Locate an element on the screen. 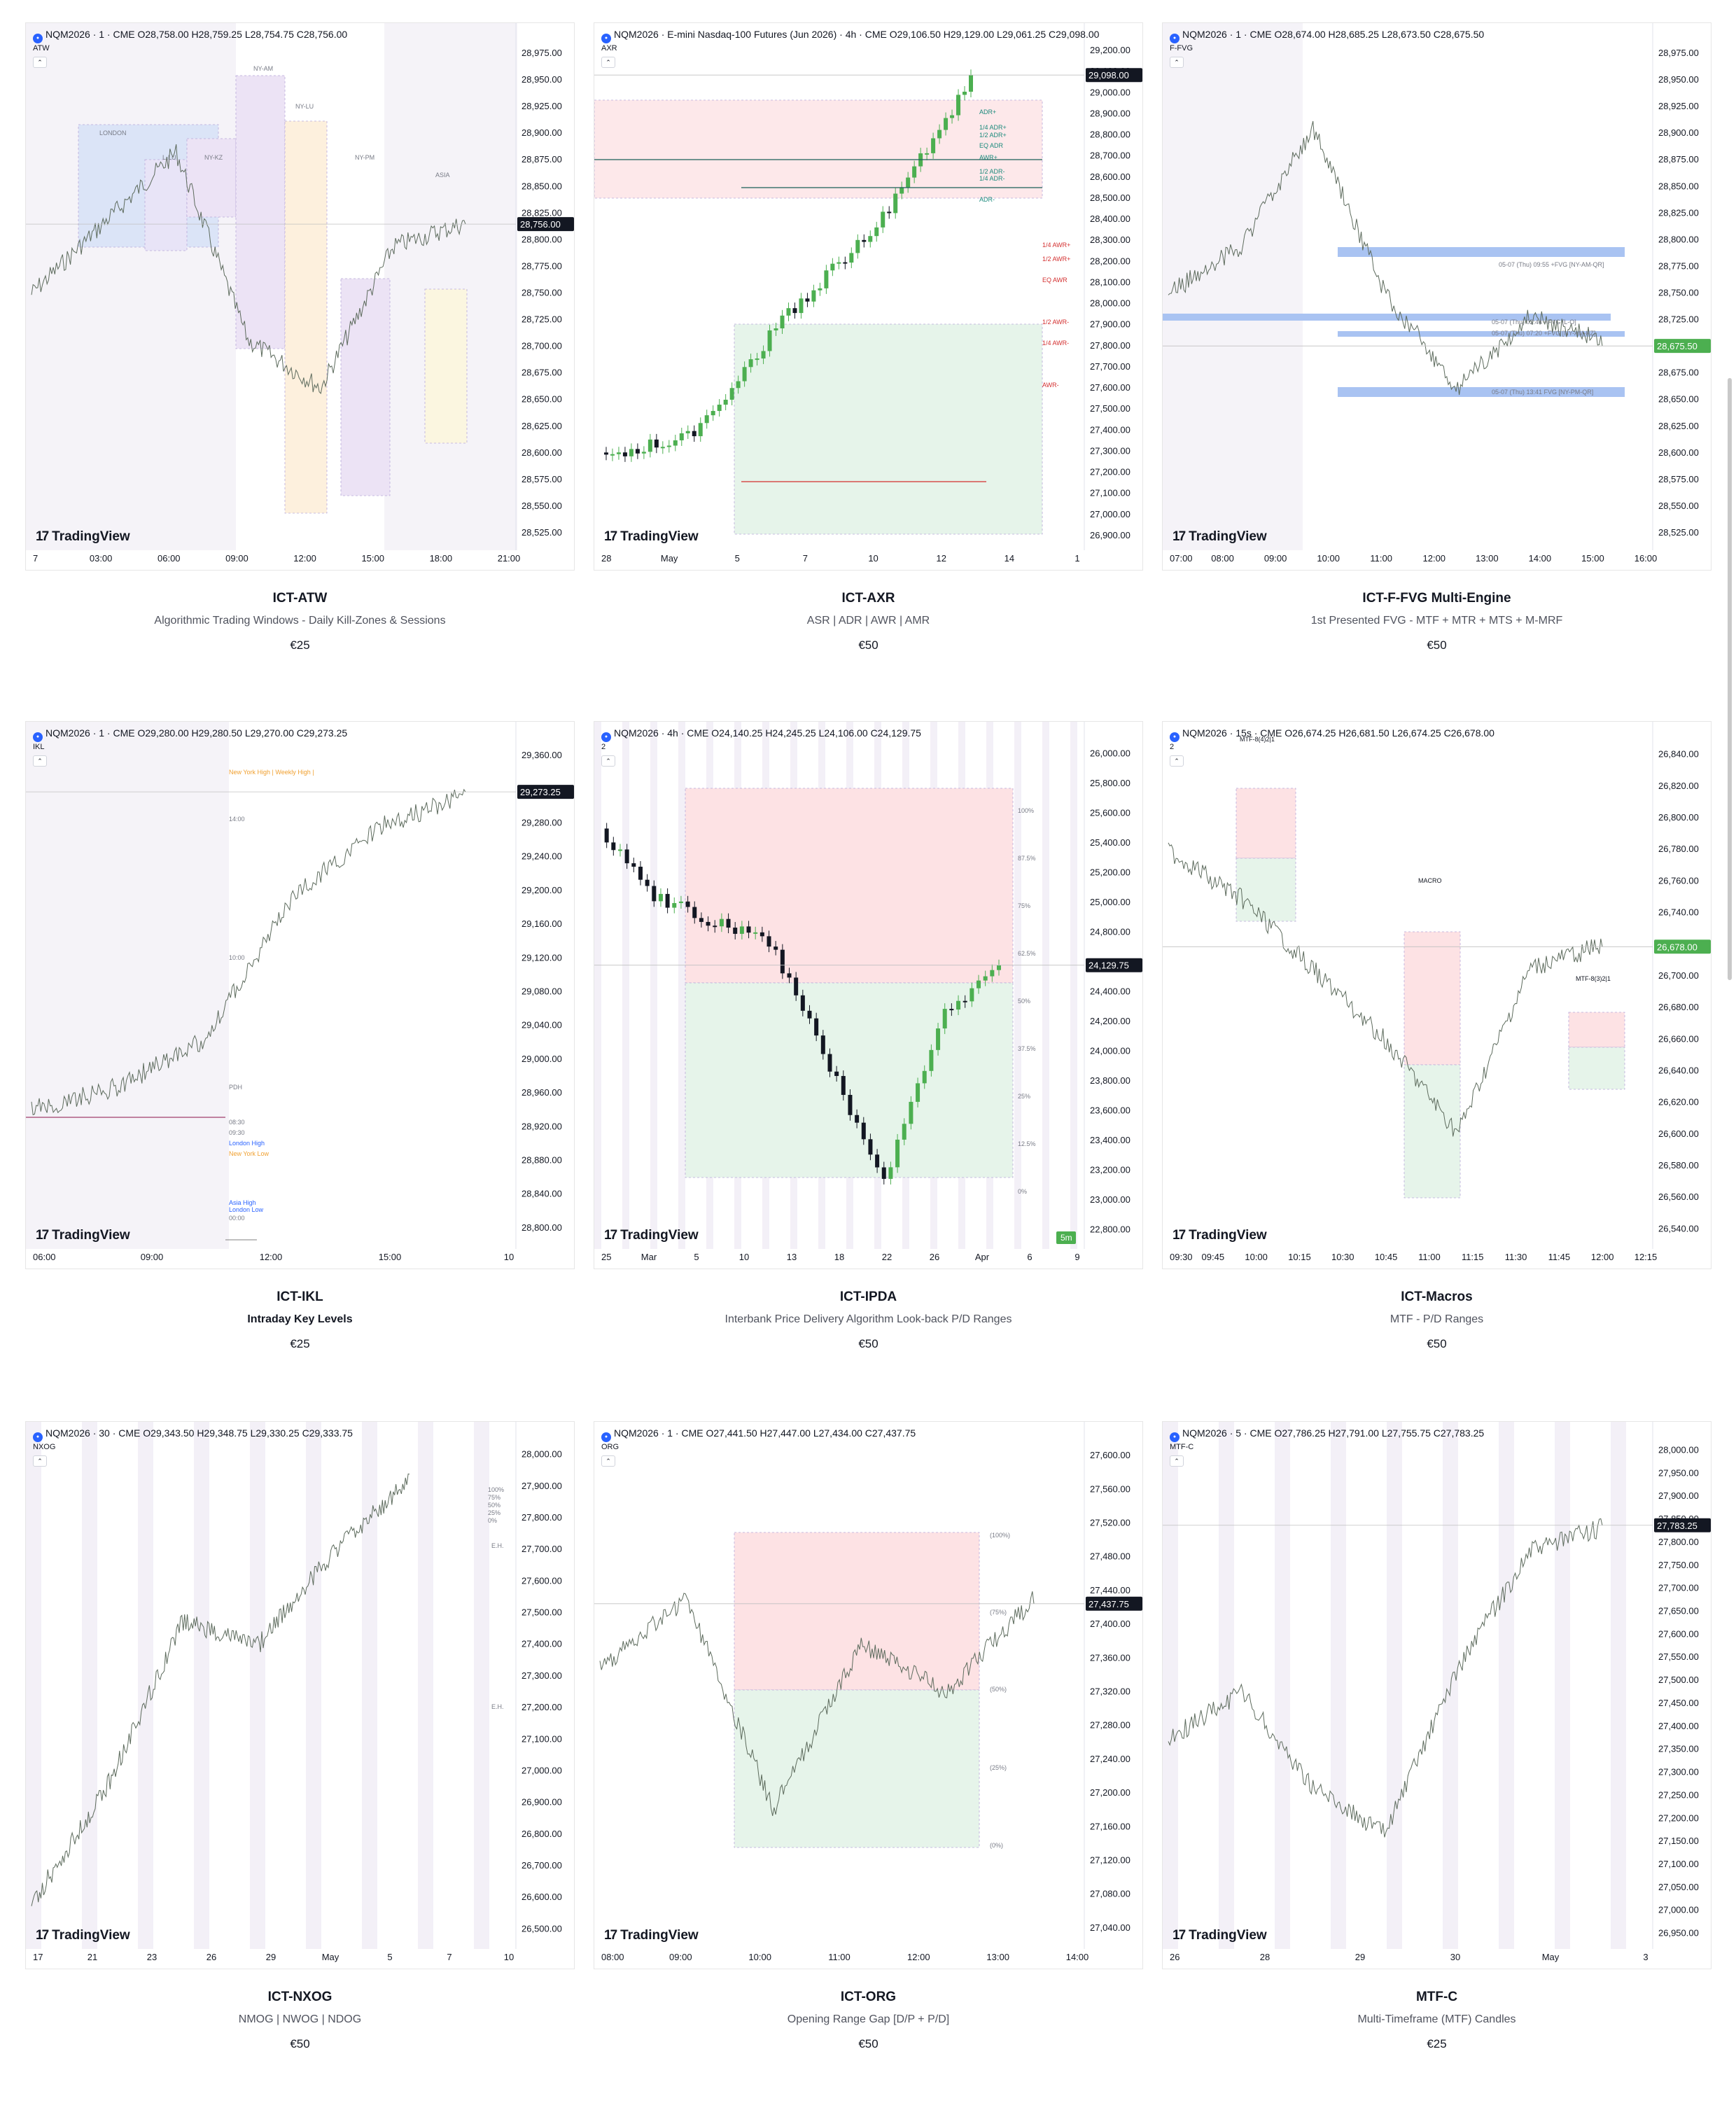 This screenshot has height=2117, width=1736. y-axis-label: 28,850.00 is located at coordinates (542, 186).